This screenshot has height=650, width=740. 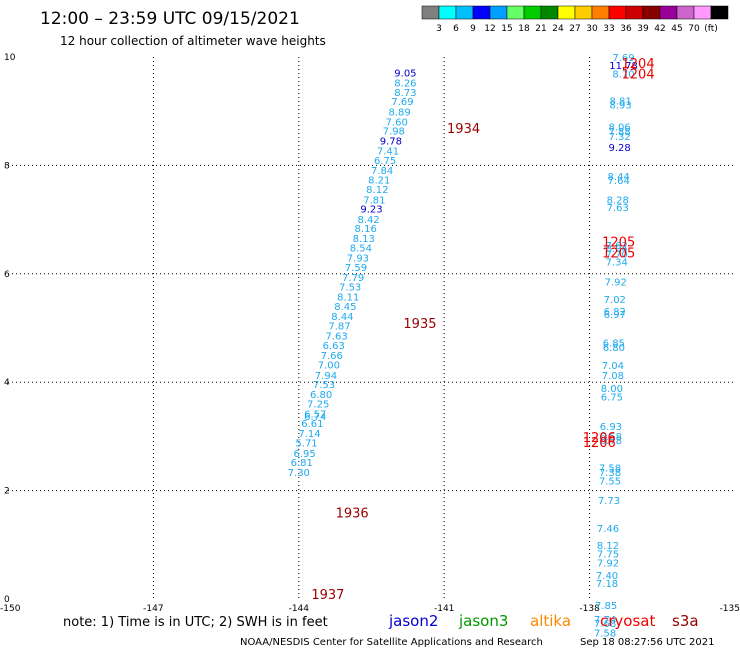 What do you see at coordinates (304, 454) in the screenshot?
I see `wave-height-value: 6.95` at bounding box center [304, 454].